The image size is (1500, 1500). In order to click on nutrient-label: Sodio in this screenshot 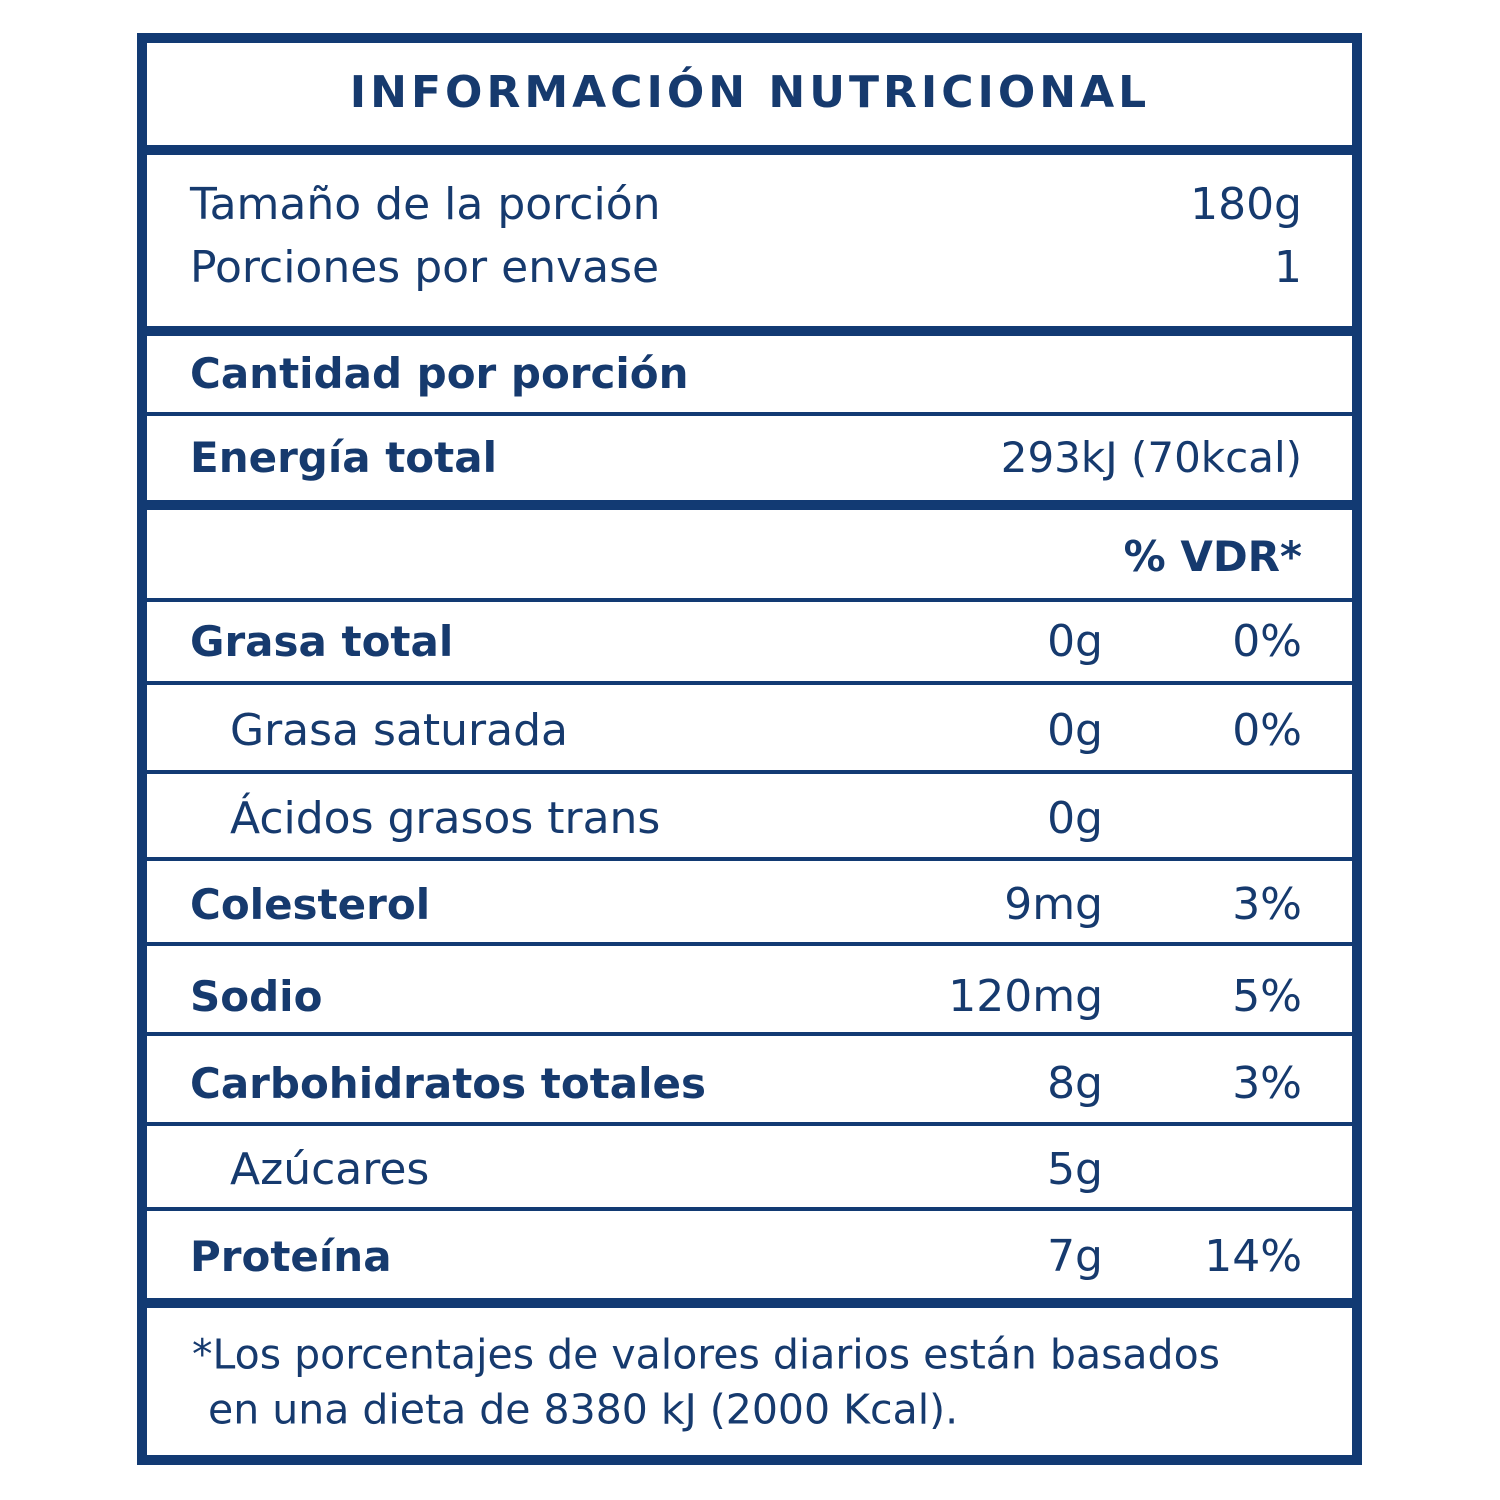, I will do `click(256, 996)`.